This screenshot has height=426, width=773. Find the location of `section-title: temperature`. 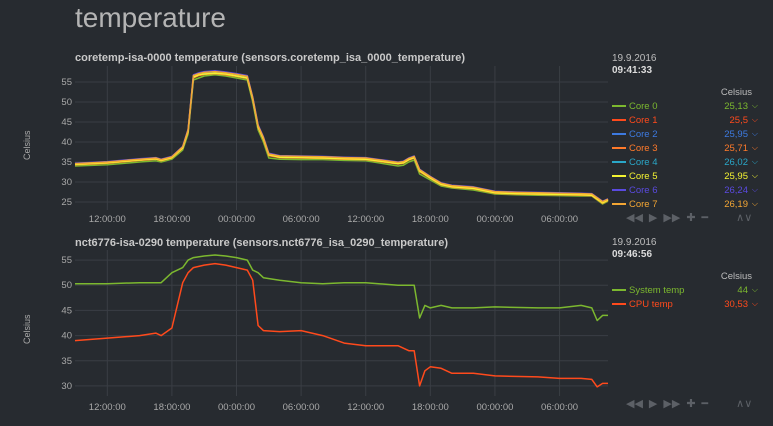

section-title: temperature is located at coordinates (150, 17).